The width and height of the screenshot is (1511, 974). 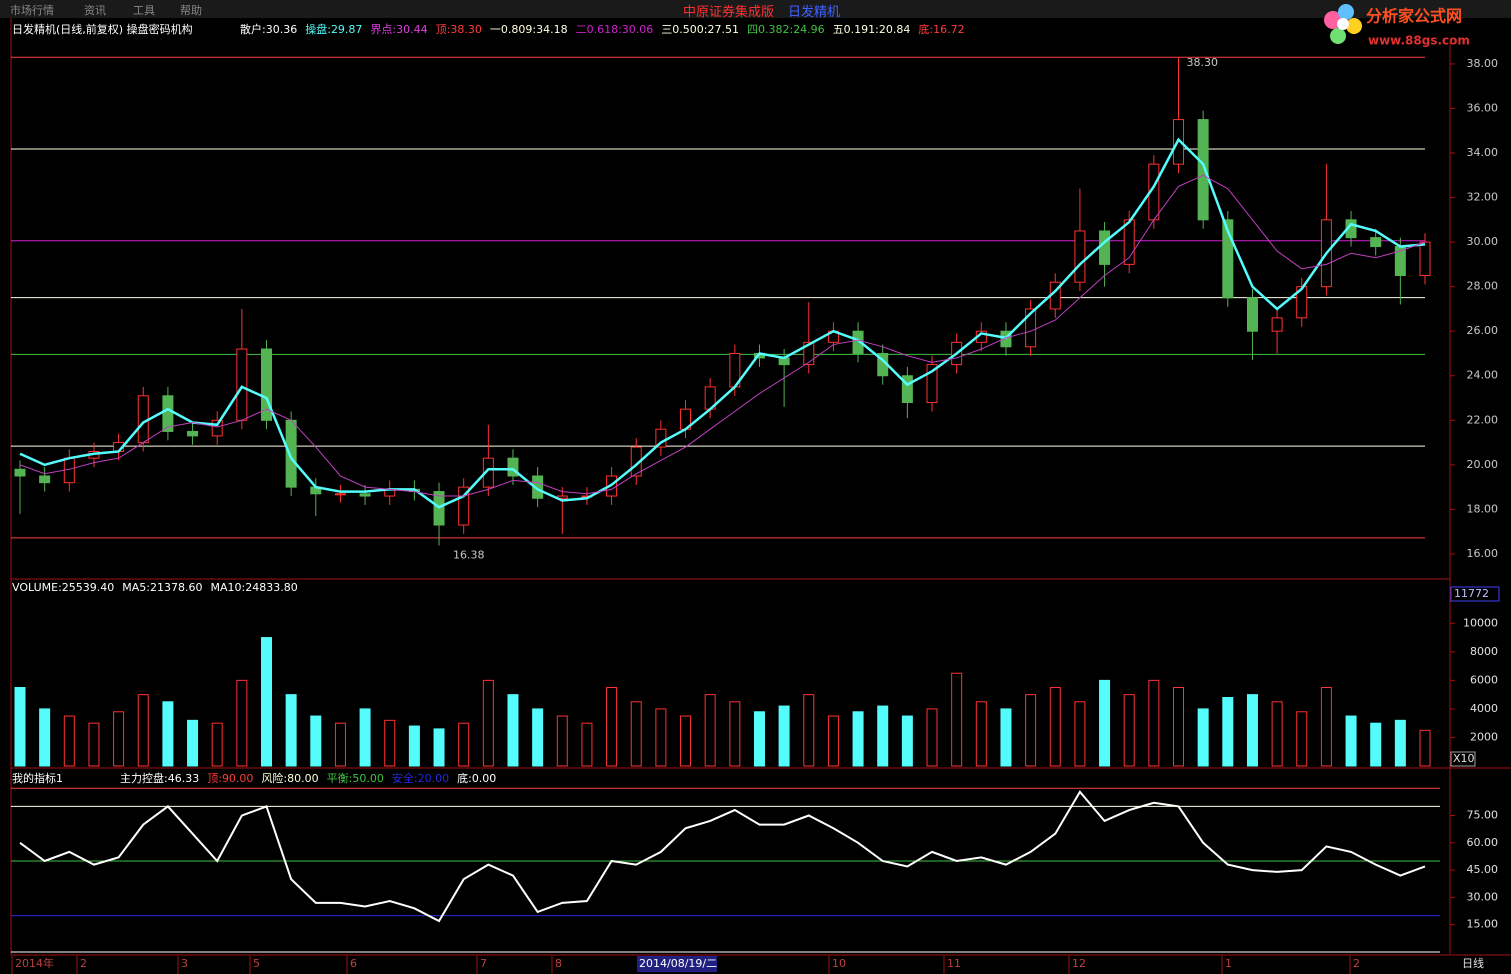 I want to click on max-annotation: 38.30, so click(x=1203, y=62).